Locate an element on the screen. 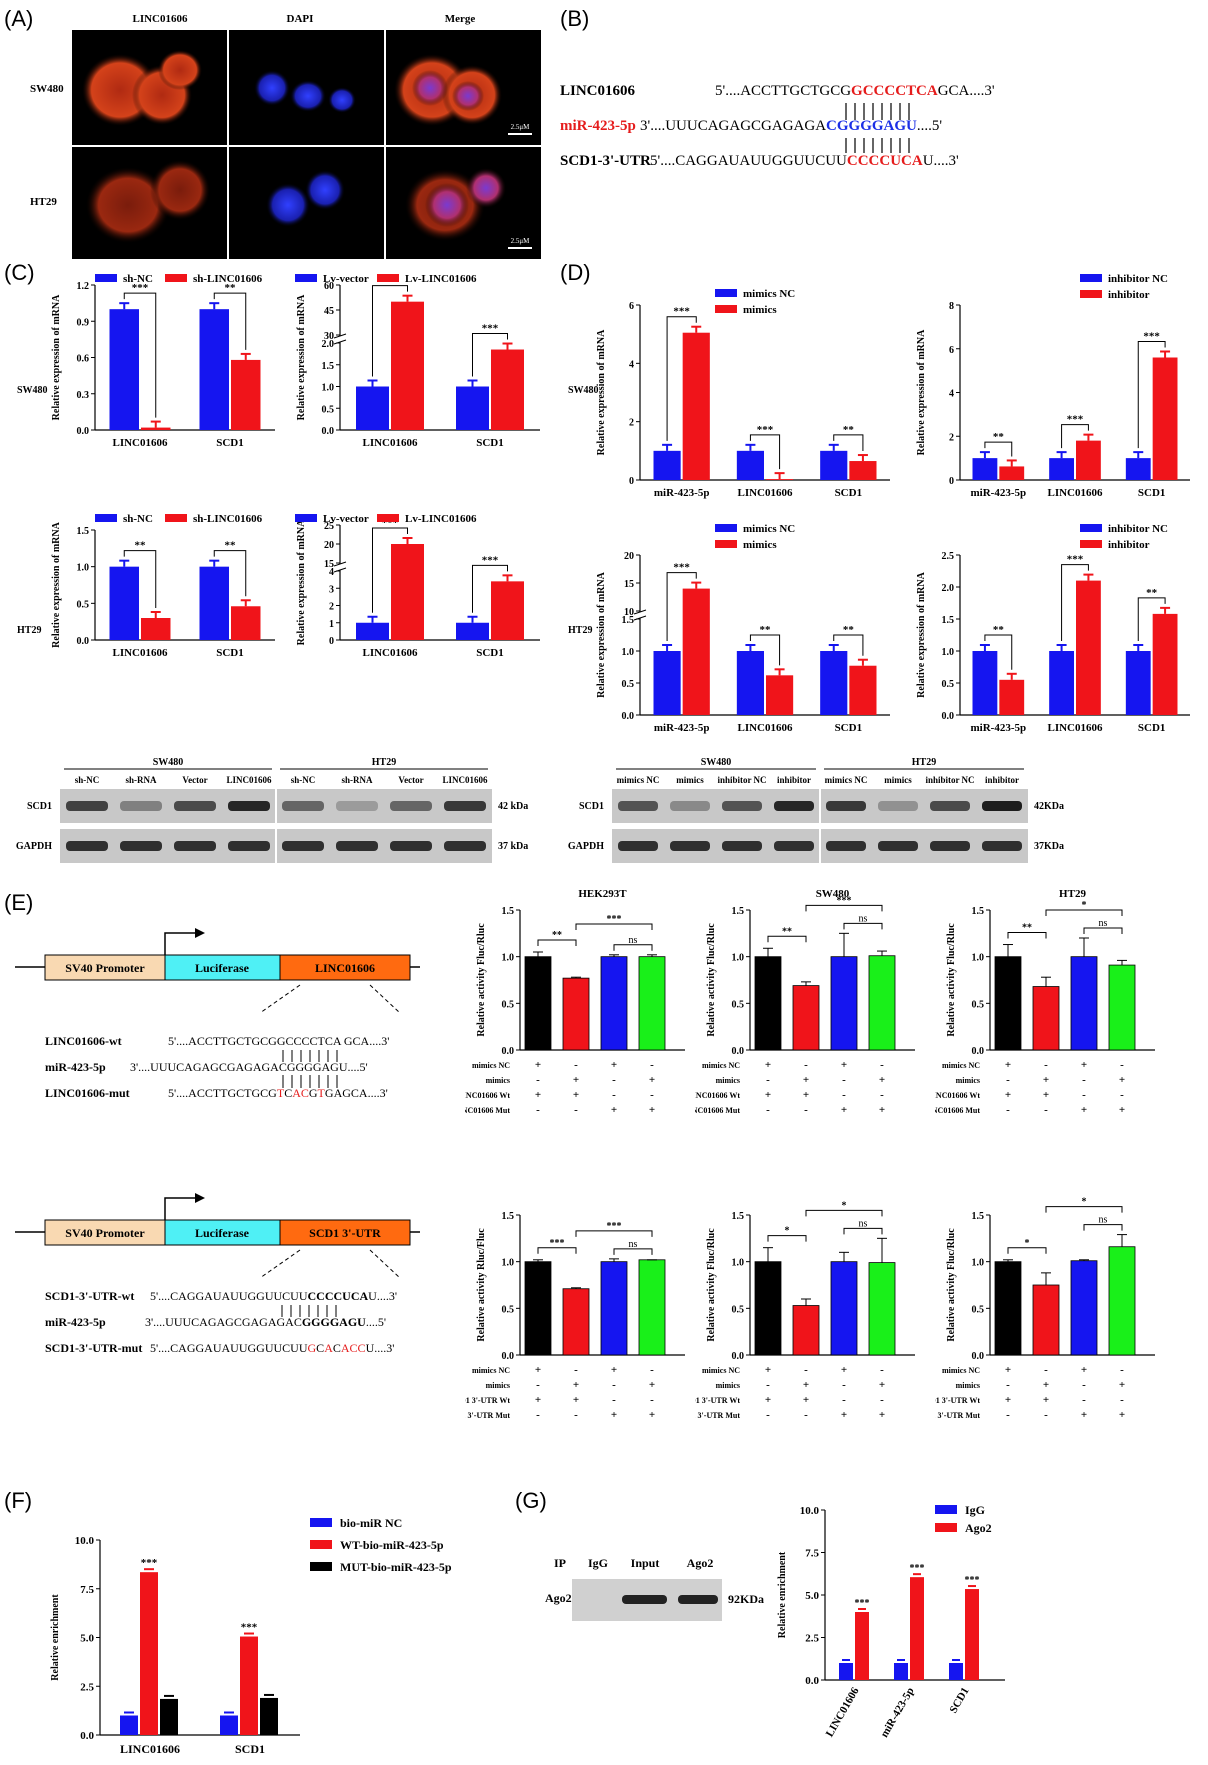 This screenshot has width=1208, height=1765. sequence-text: 5'....ACCTTGCTGCGGCCCCTCAGCA....3' is located at coordinates (855, 91).